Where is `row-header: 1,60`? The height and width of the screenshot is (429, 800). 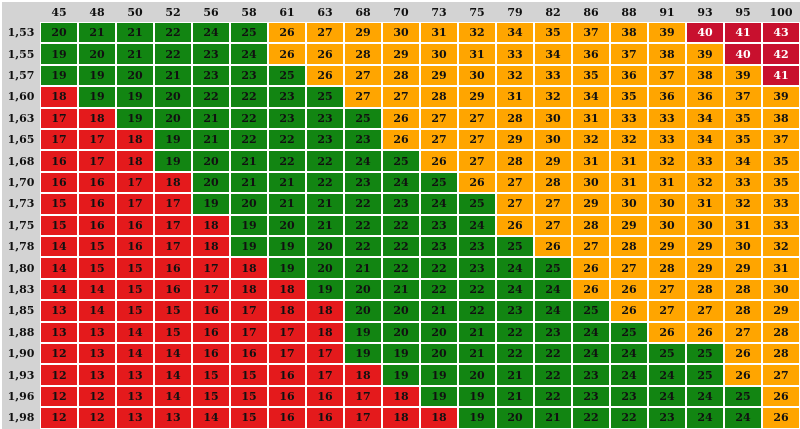 row-header: 1,60 is located at coordinates (21, 97).